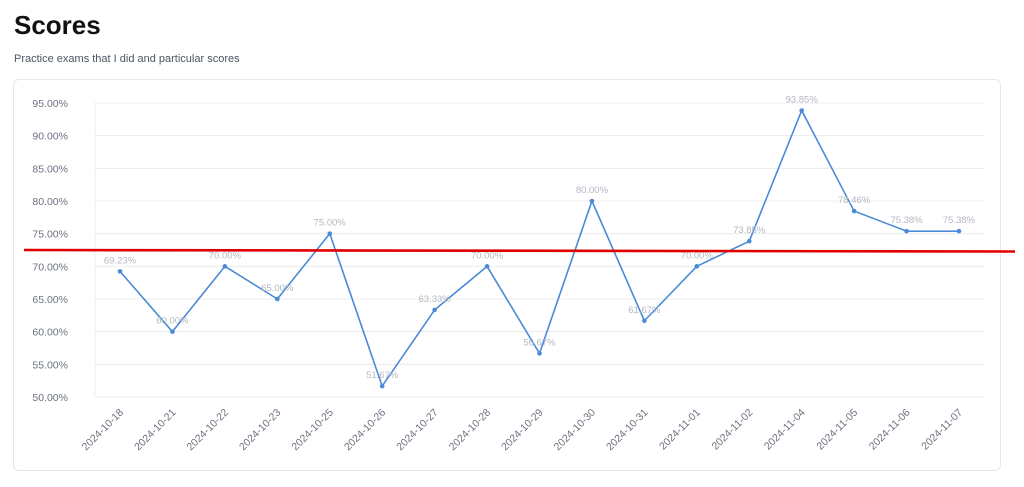 The image size is (1024, 487). What do you see at coordinates (802, 100) in the screenshot?
I see `data-label: 93.85%` at bounding box center [802, 100].